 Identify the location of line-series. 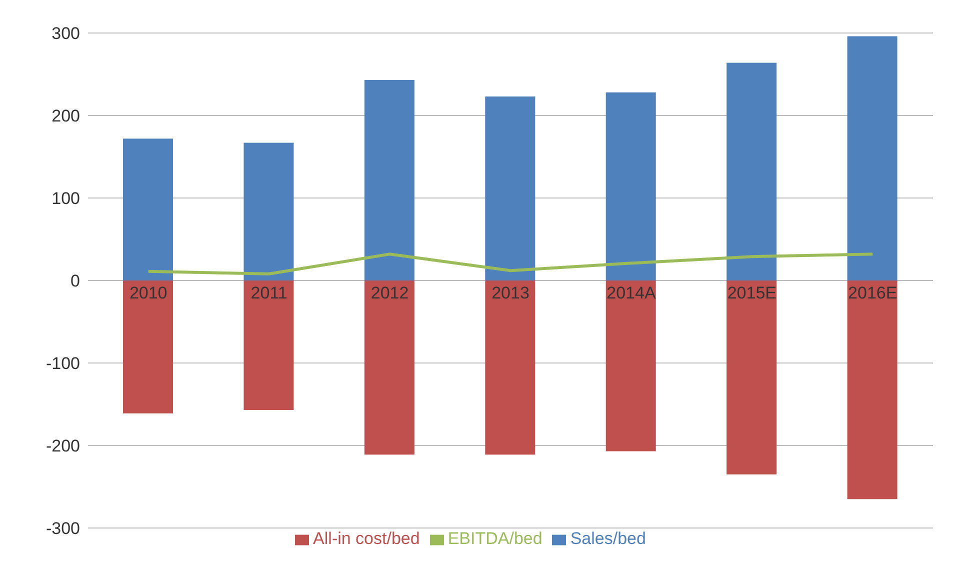
(510, 264).